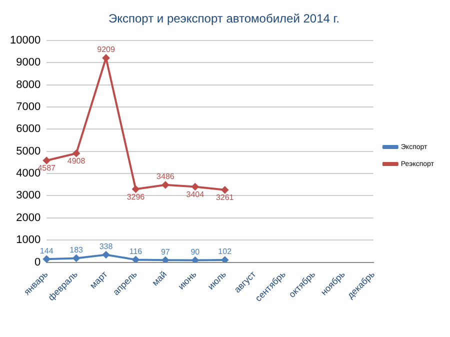  What do you see at coordinates (25, 40) in the screenshot?
I see `y-tick-label: 10000` at bounding box center [25, 40].